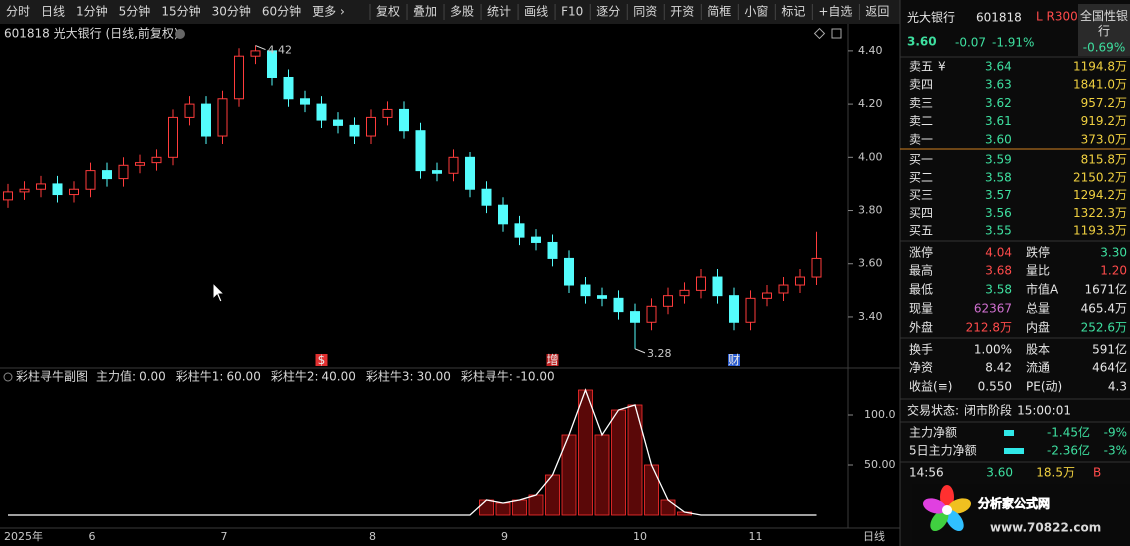  I want to click on stat-value: 8.42, so click(998, 368).